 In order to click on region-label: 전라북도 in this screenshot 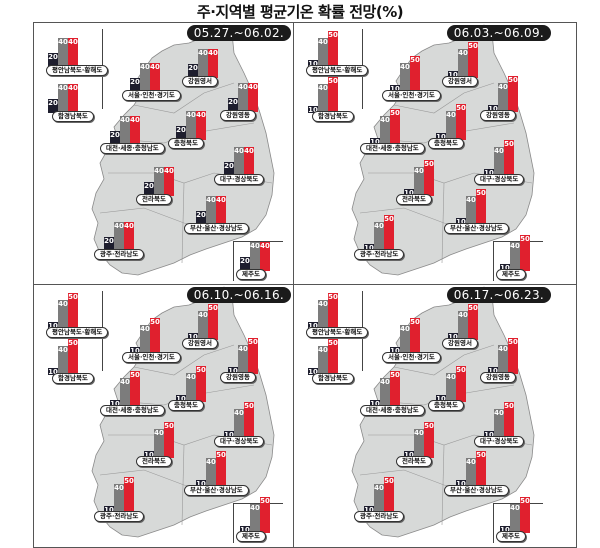, I will do `click(154, 199)`.